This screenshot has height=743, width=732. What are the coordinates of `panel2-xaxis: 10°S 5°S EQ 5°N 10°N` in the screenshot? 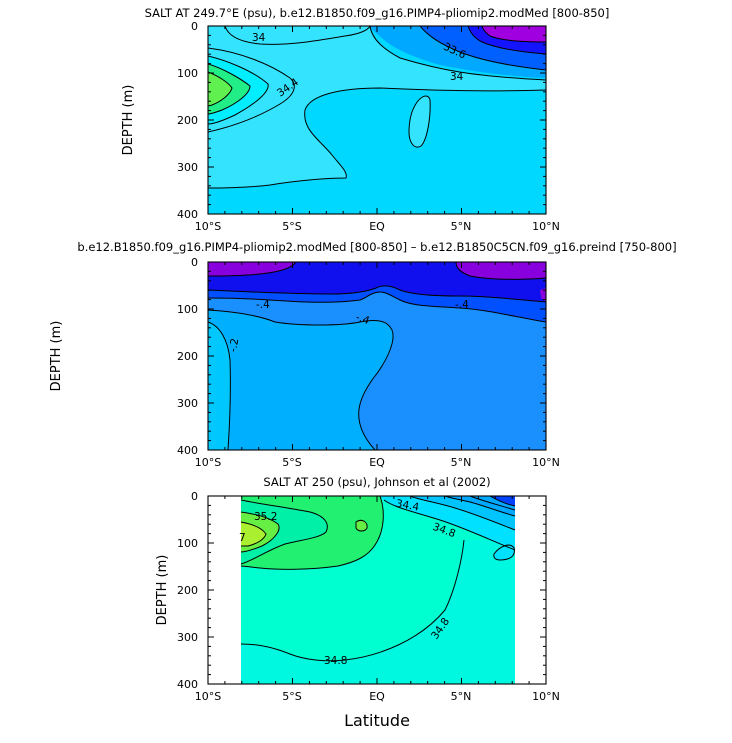 It's located at (377, 462).